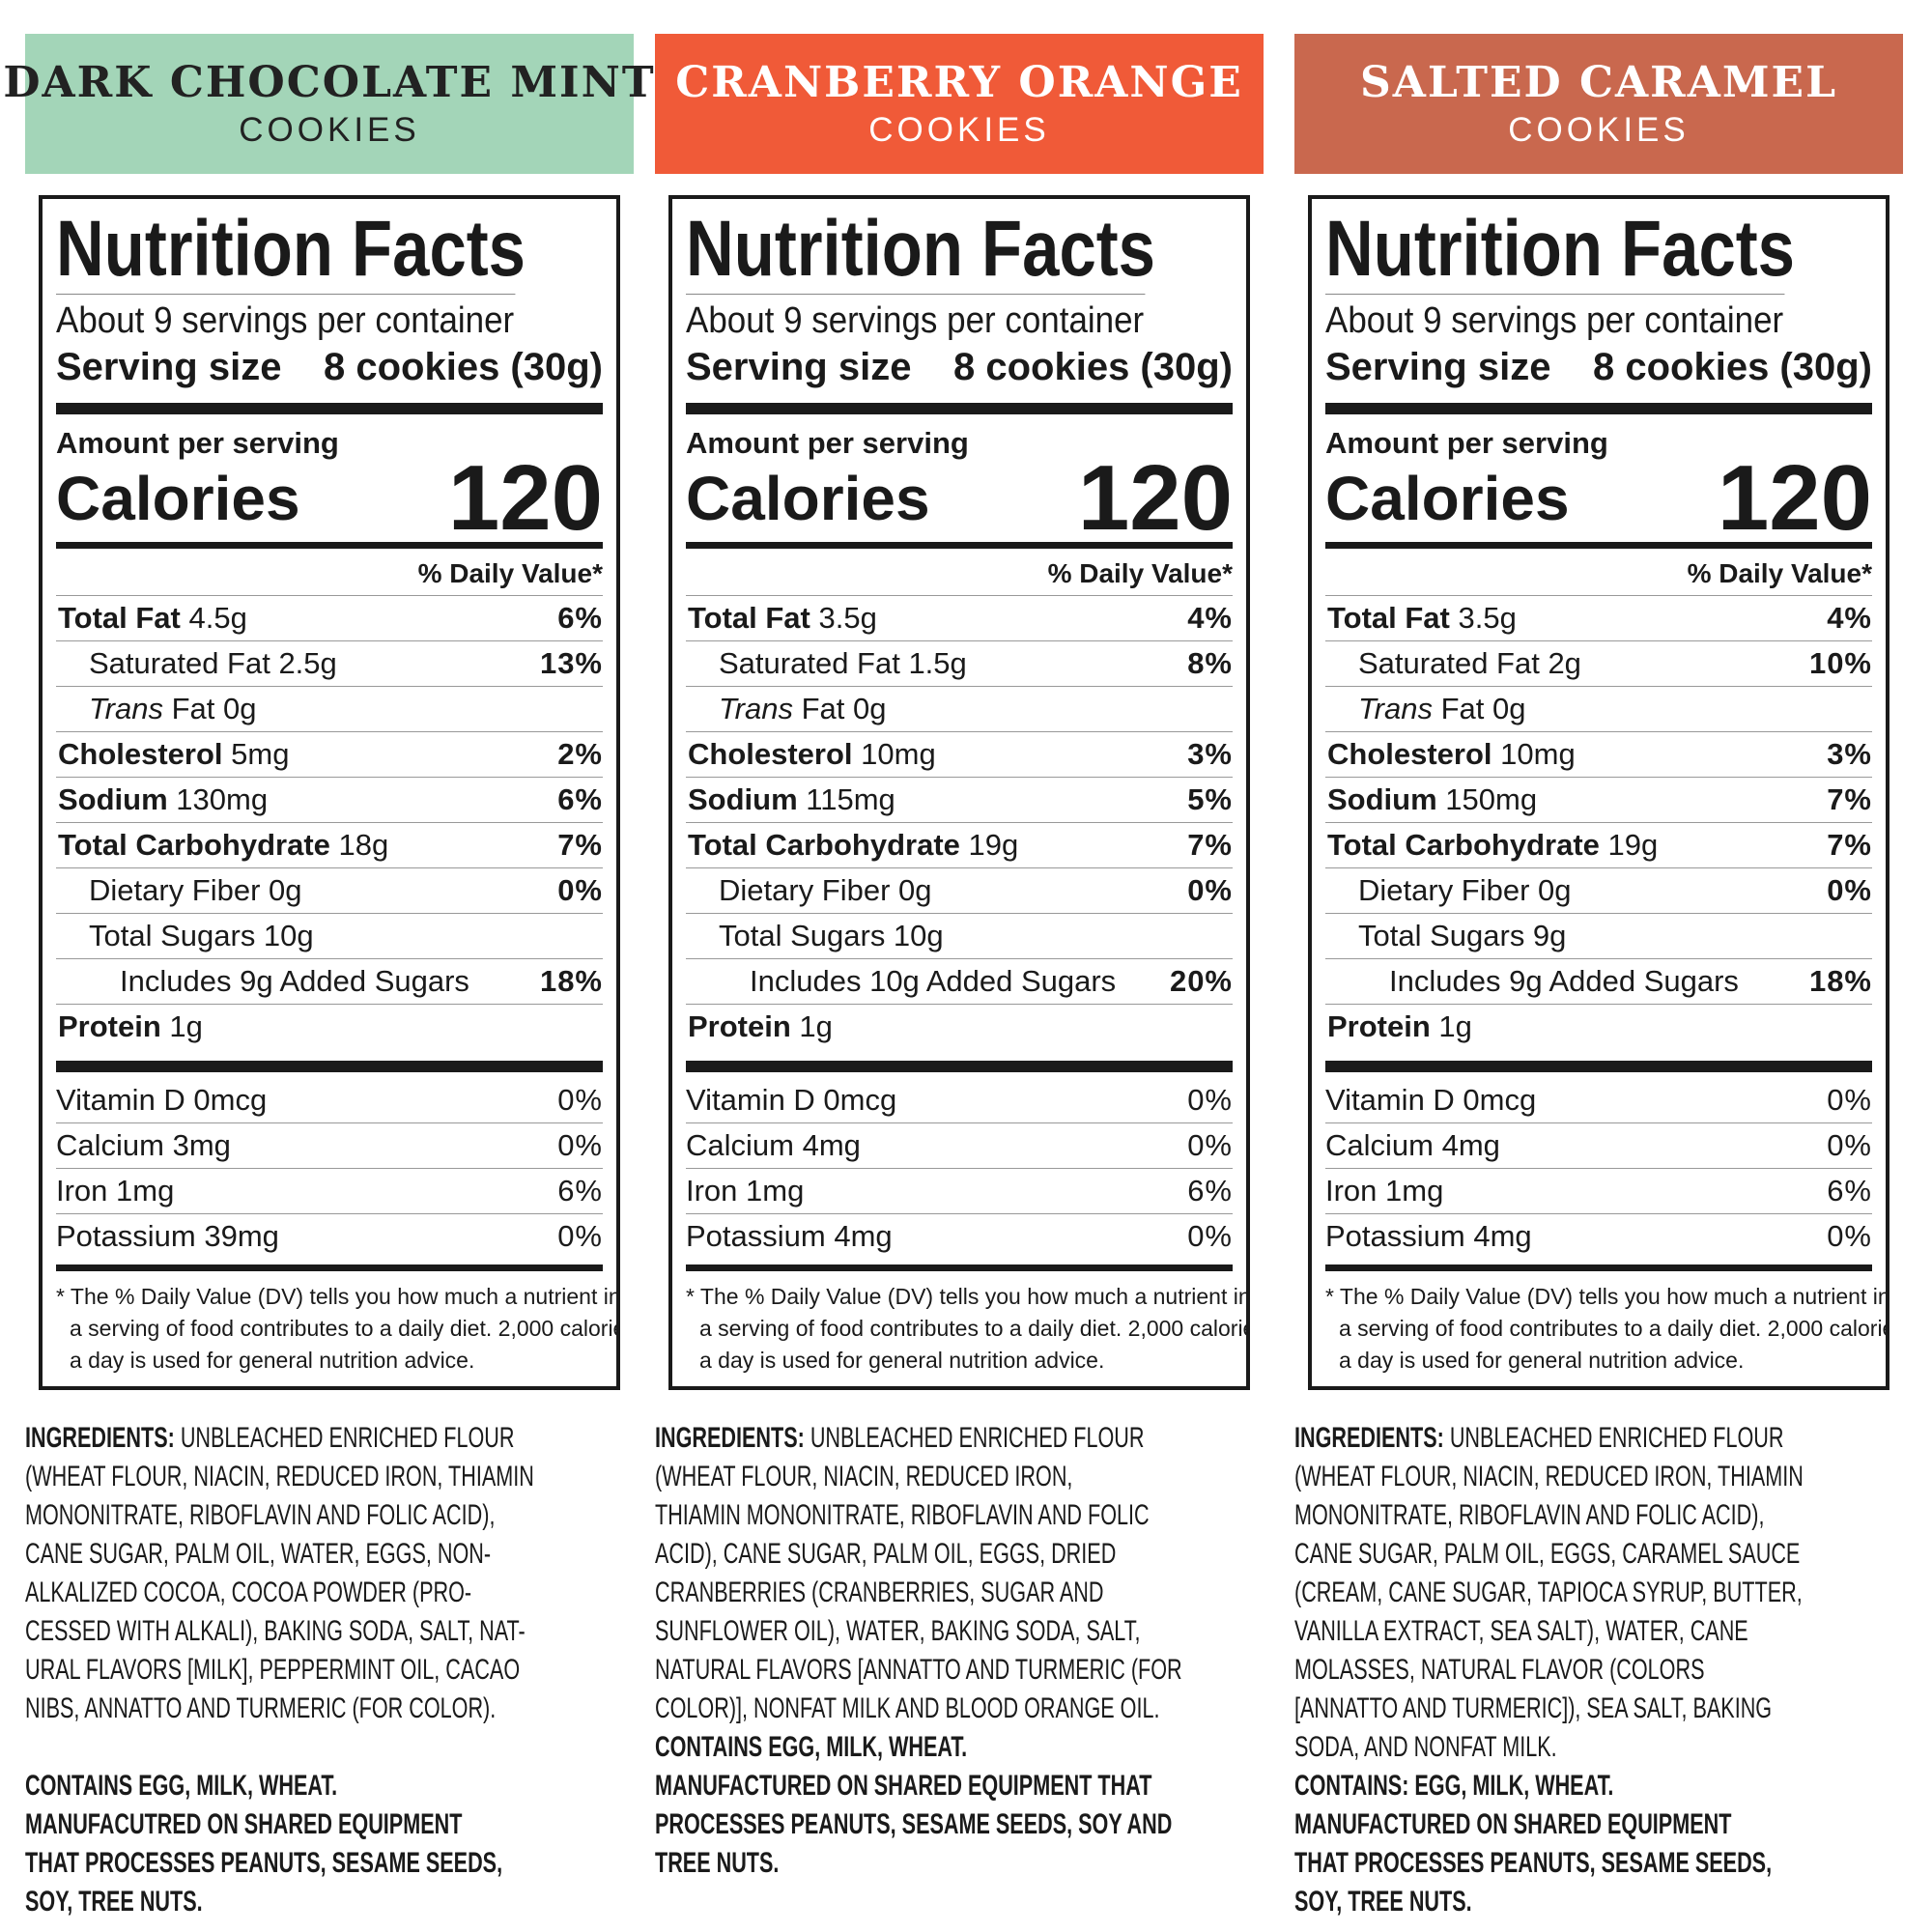 The width and height of the screenshot is (1932, 1932). Describe the element at coordinates (244, 1824) in the screenshot. I see `allergen-line: MANUFACUTRED ON SHARED EQUIPMENT` at that location.